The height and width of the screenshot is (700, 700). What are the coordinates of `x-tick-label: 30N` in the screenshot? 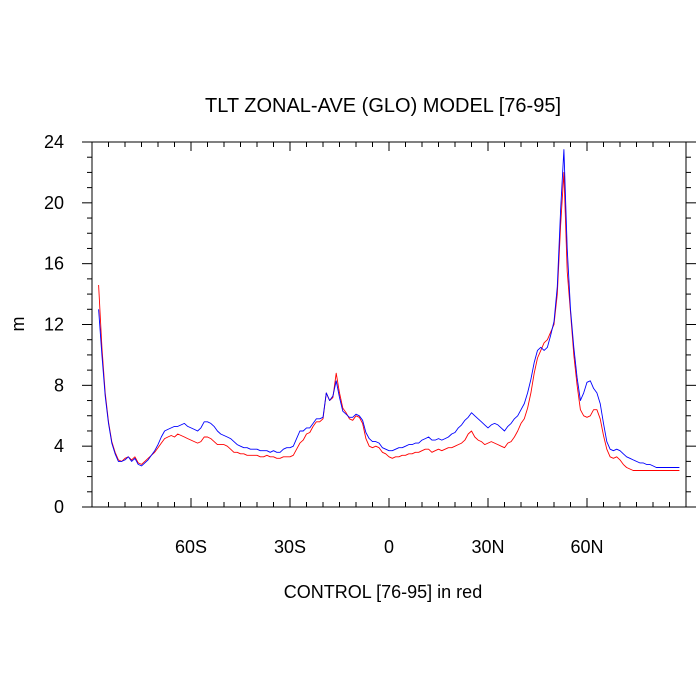 It's located at (487, 547).